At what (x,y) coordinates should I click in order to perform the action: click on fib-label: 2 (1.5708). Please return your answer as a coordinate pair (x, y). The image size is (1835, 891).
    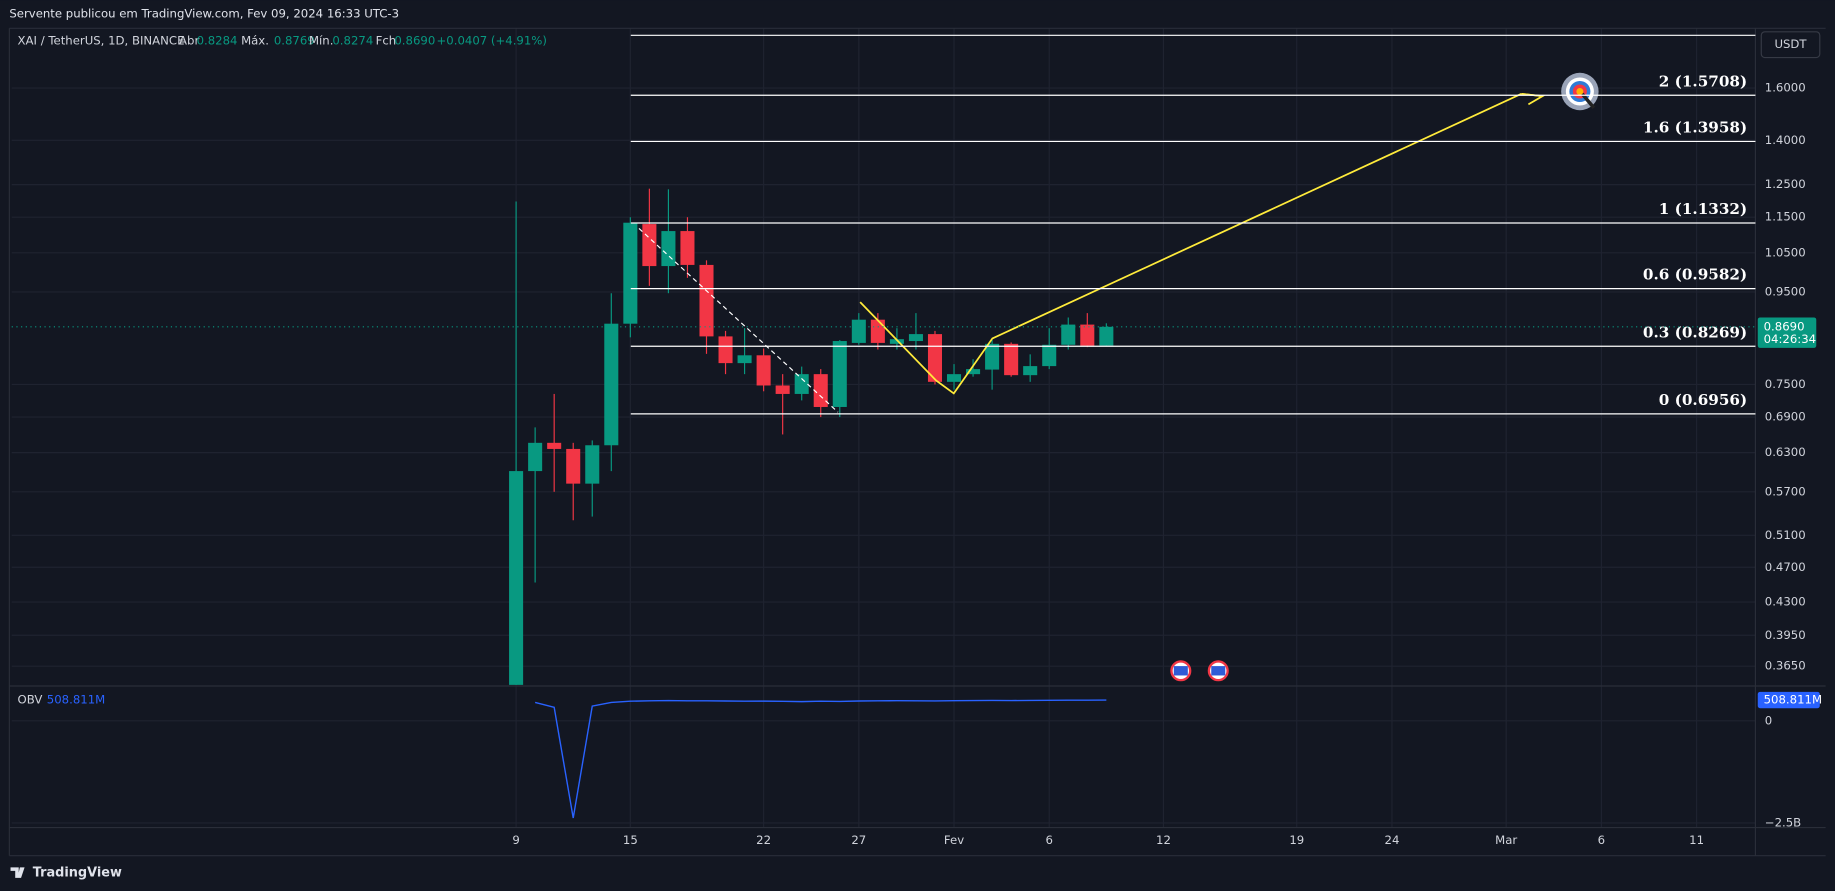
    Looking at the image, I should click on (1703, 81).